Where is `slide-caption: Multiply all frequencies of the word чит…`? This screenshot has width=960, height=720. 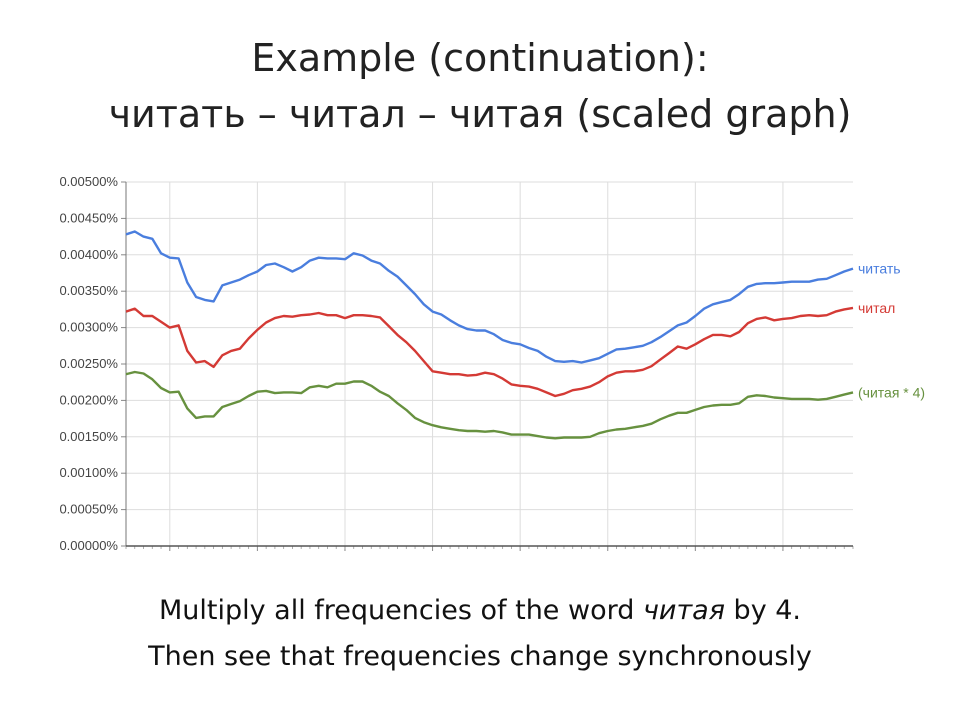
slide-caption: Multiply all frequencies of the word чит… is located at coordinates (480, 634).